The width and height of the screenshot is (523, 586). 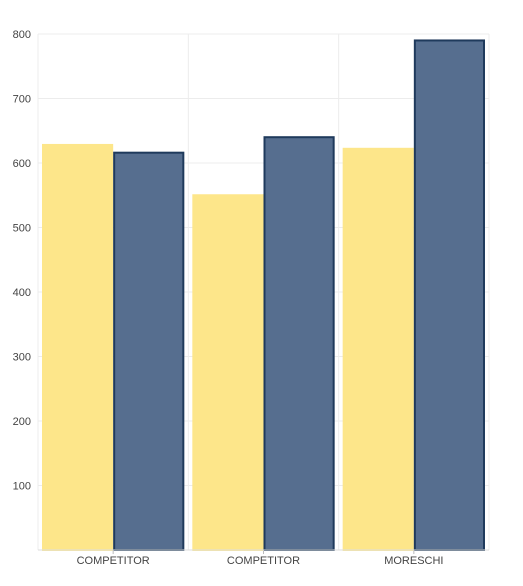 I want to click on y-tick-label: 200, so click(x=22, y=422).